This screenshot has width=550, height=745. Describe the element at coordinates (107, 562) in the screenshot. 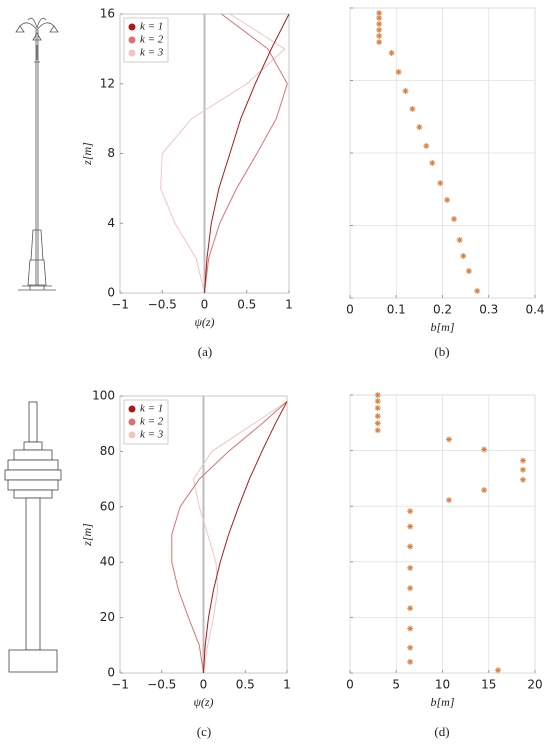

I see `y-tick-label: 40` at that location.